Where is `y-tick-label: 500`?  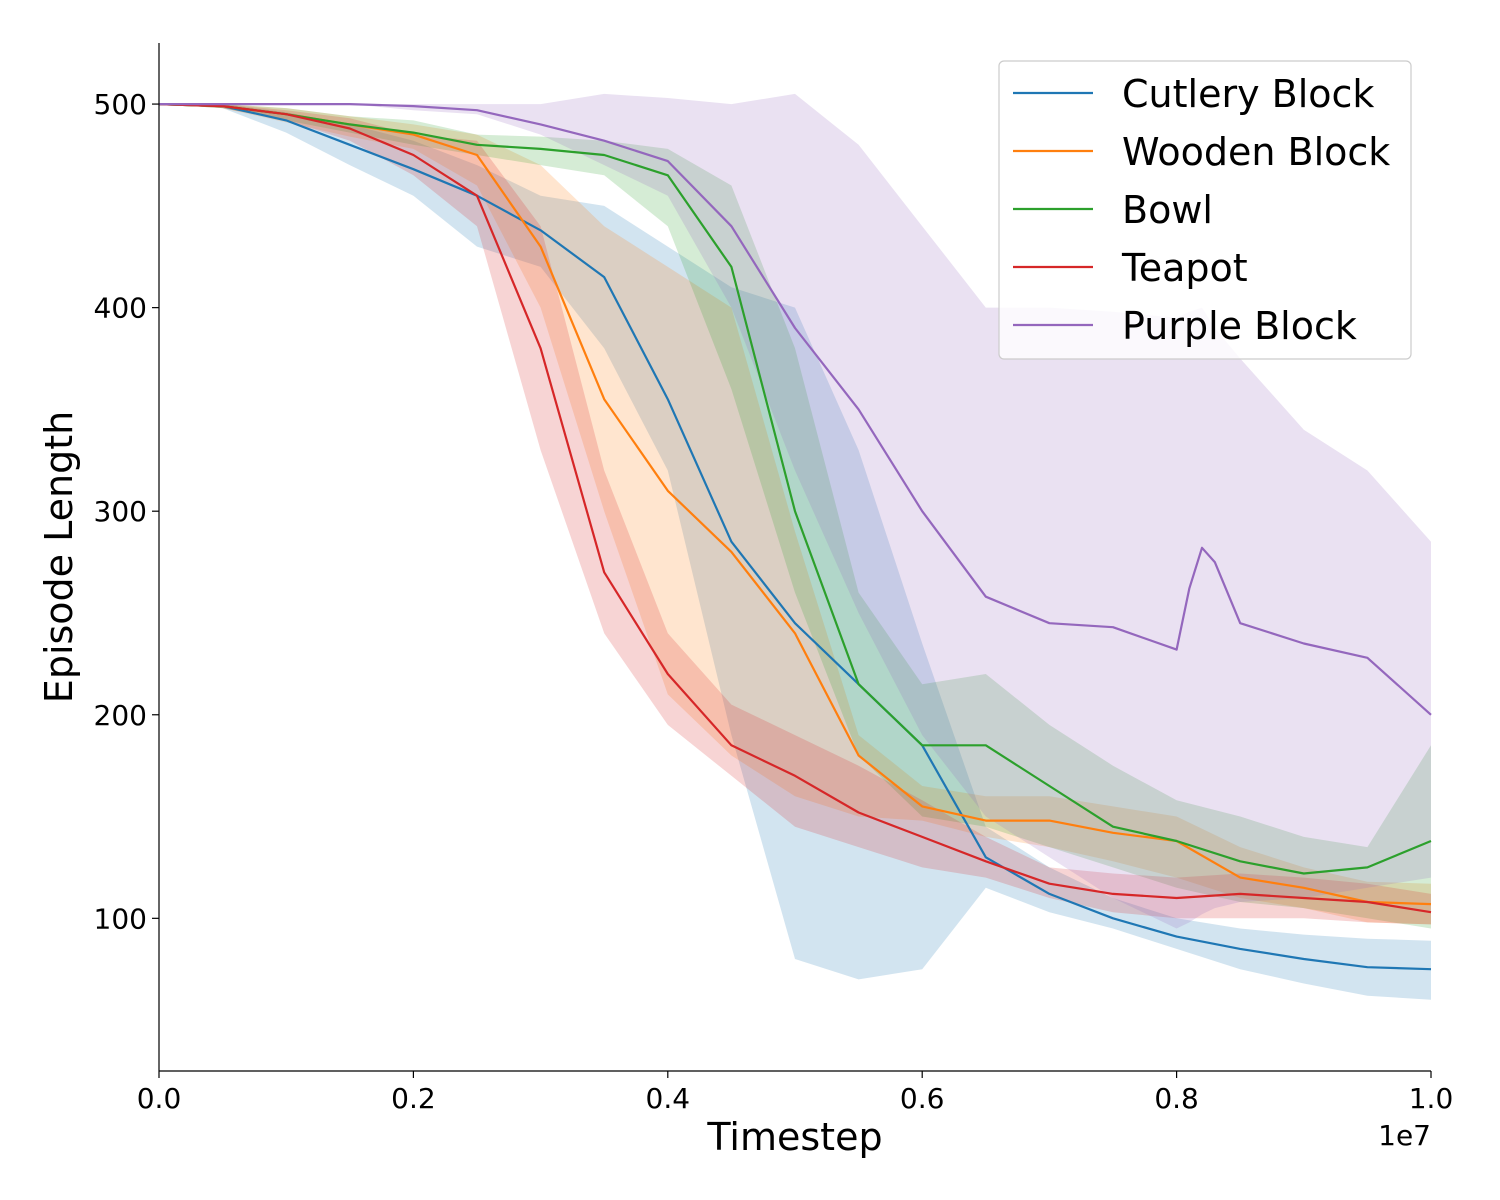
y-tick-label: 500 is located at coordinates (120, 104).